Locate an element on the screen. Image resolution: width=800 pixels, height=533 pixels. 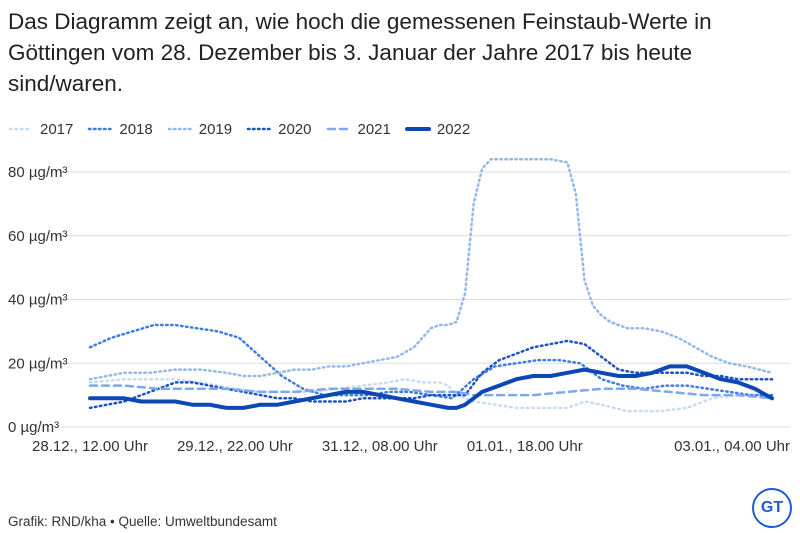
y-tick-label: 80 µg/m³ is located at coordinates (38, 172).